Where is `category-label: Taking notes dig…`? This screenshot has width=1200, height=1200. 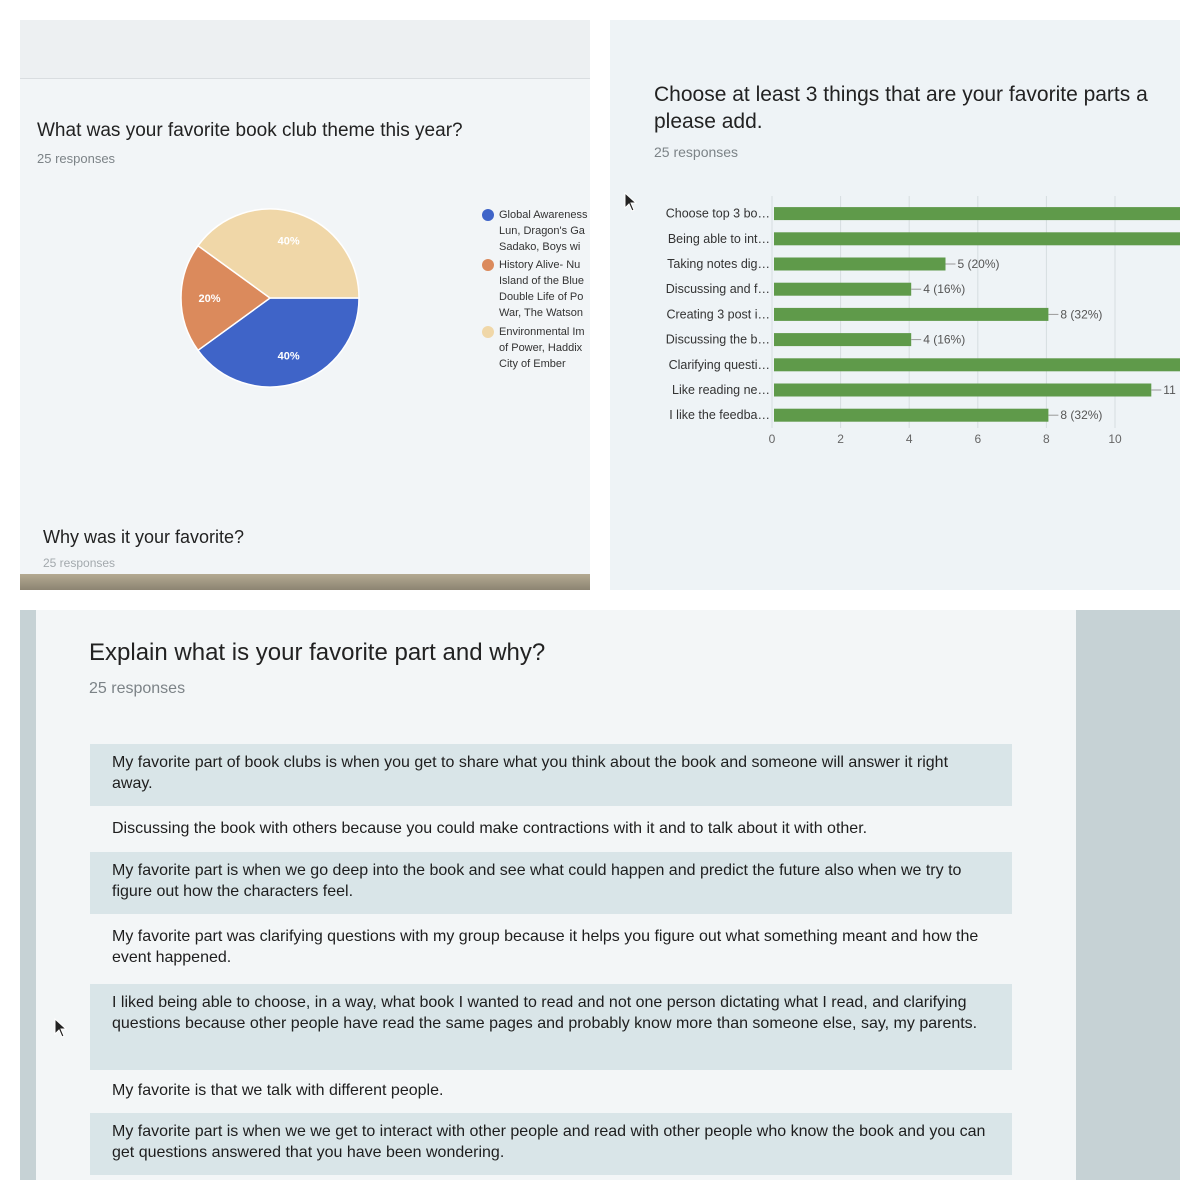
category-label: Taking notes dig… is located at coordinates (718, 264).